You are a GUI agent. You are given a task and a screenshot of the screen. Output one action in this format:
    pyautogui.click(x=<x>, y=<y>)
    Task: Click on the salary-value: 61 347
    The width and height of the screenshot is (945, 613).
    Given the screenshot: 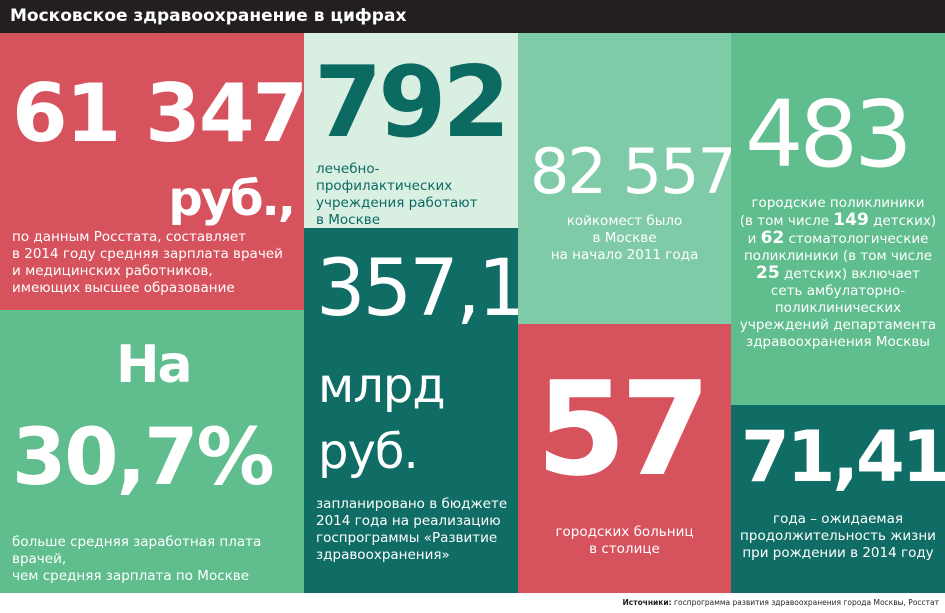 What is the action you would take?
    pyautogui.click(x=158, y=113)
    